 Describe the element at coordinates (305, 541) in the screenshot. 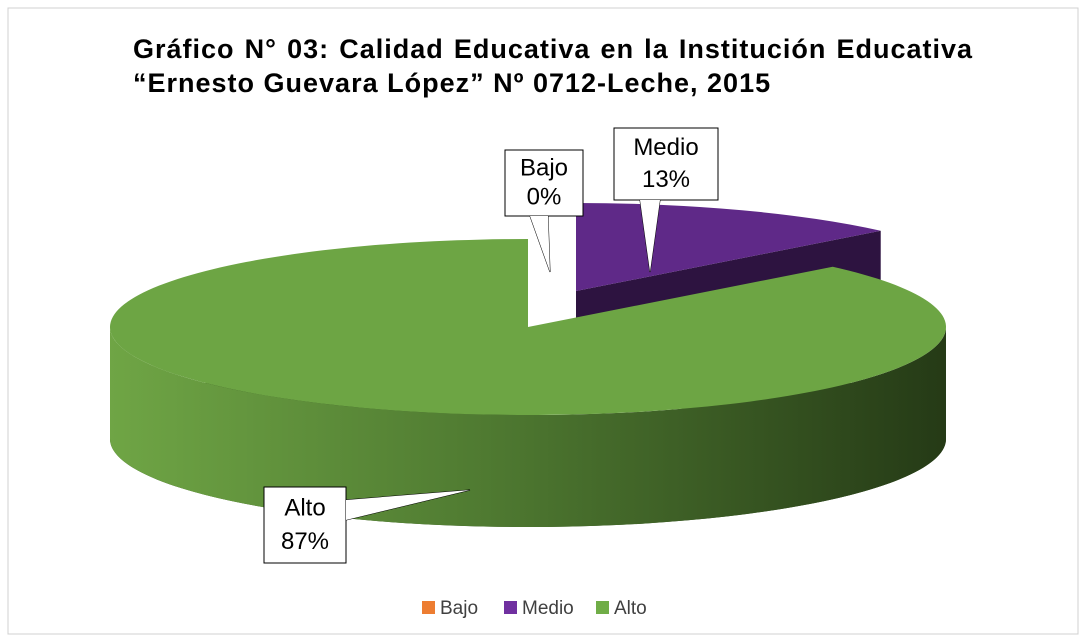

I see `data-label: 87%` at that location.